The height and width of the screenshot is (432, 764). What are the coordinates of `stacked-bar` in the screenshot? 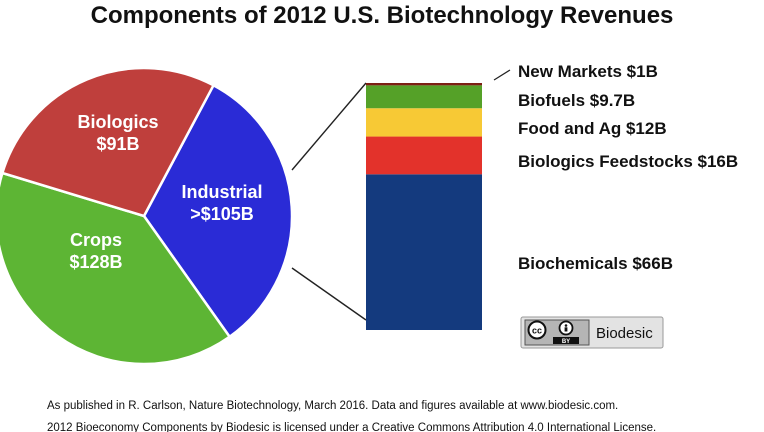 It's located at (424, 206).